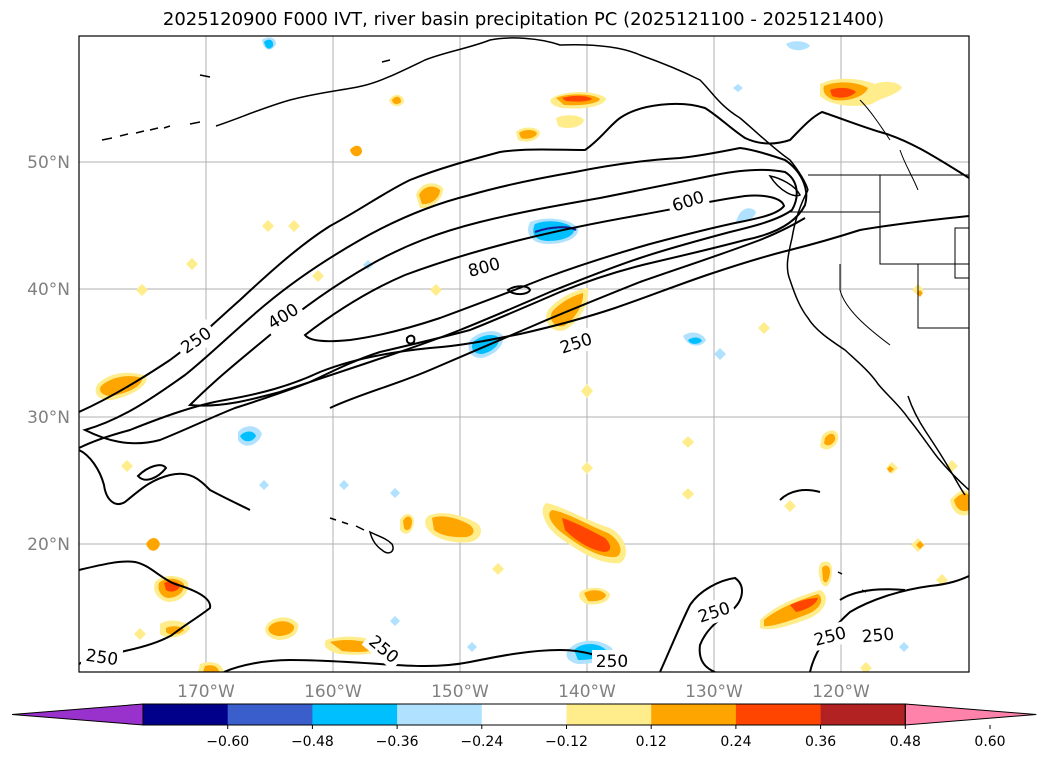  What do you see at coordinates (566, 742) in the screenshot?
I see `colorbar-tick-label: −0.12` at bounding box center [566, 742].